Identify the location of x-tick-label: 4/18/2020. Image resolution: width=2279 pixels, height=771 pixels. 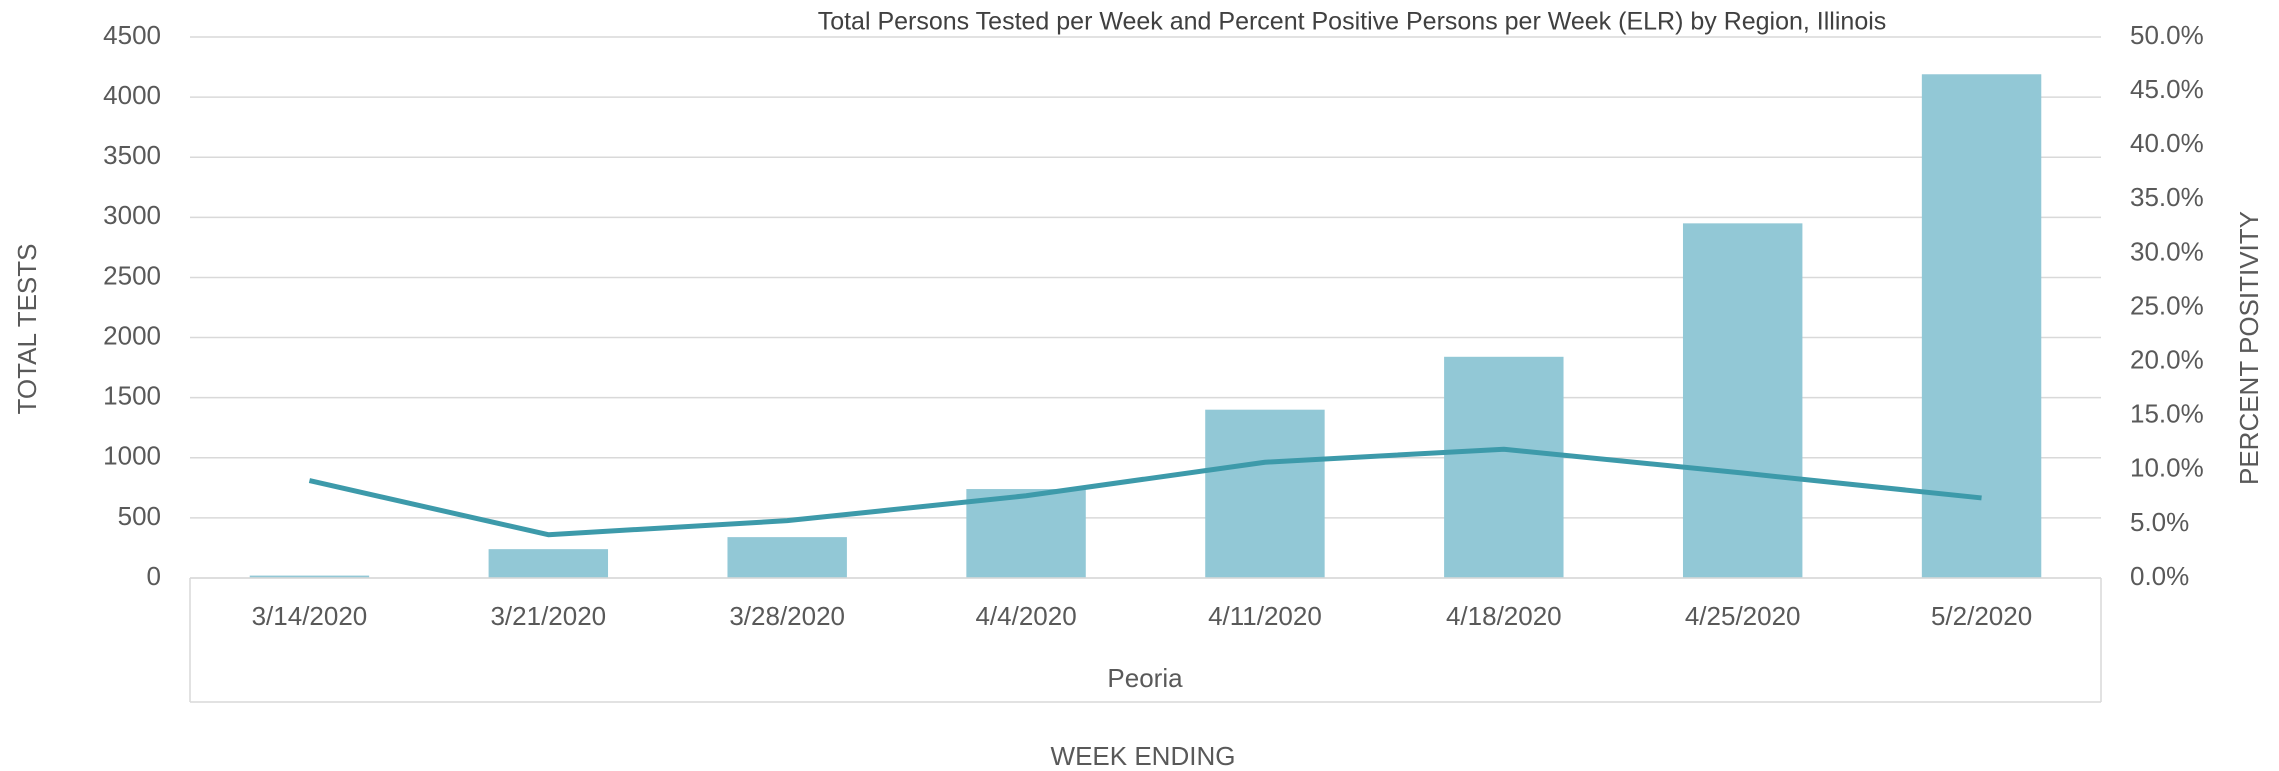
(1504, 616).